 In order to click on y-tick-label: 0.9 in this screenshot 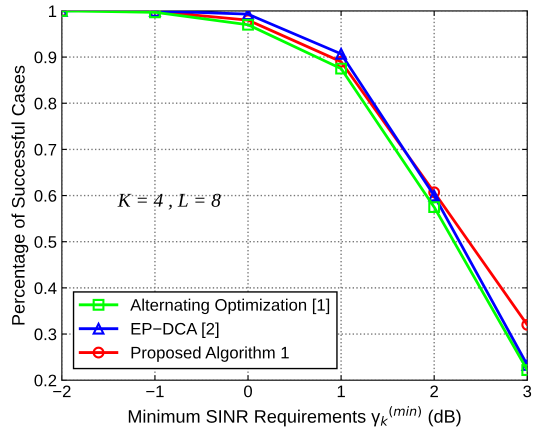, I will do `click(45, 57)`.